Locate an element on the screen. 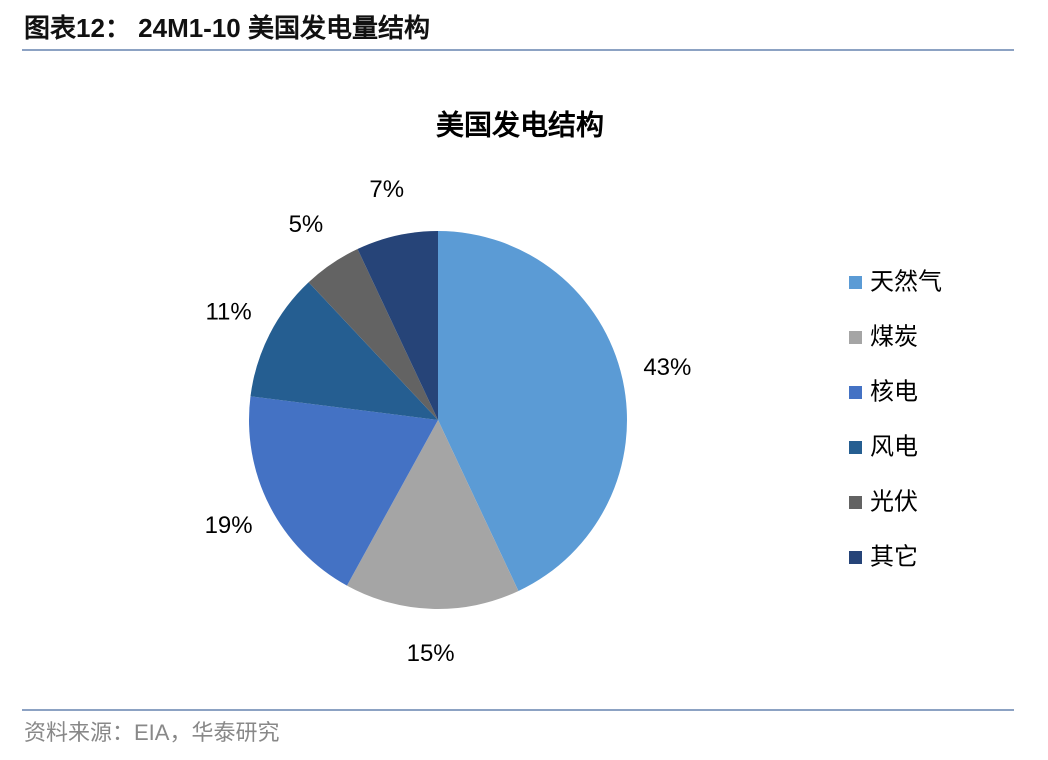  chart-title: 美国发电结构 is located at coordinates (520, 124).